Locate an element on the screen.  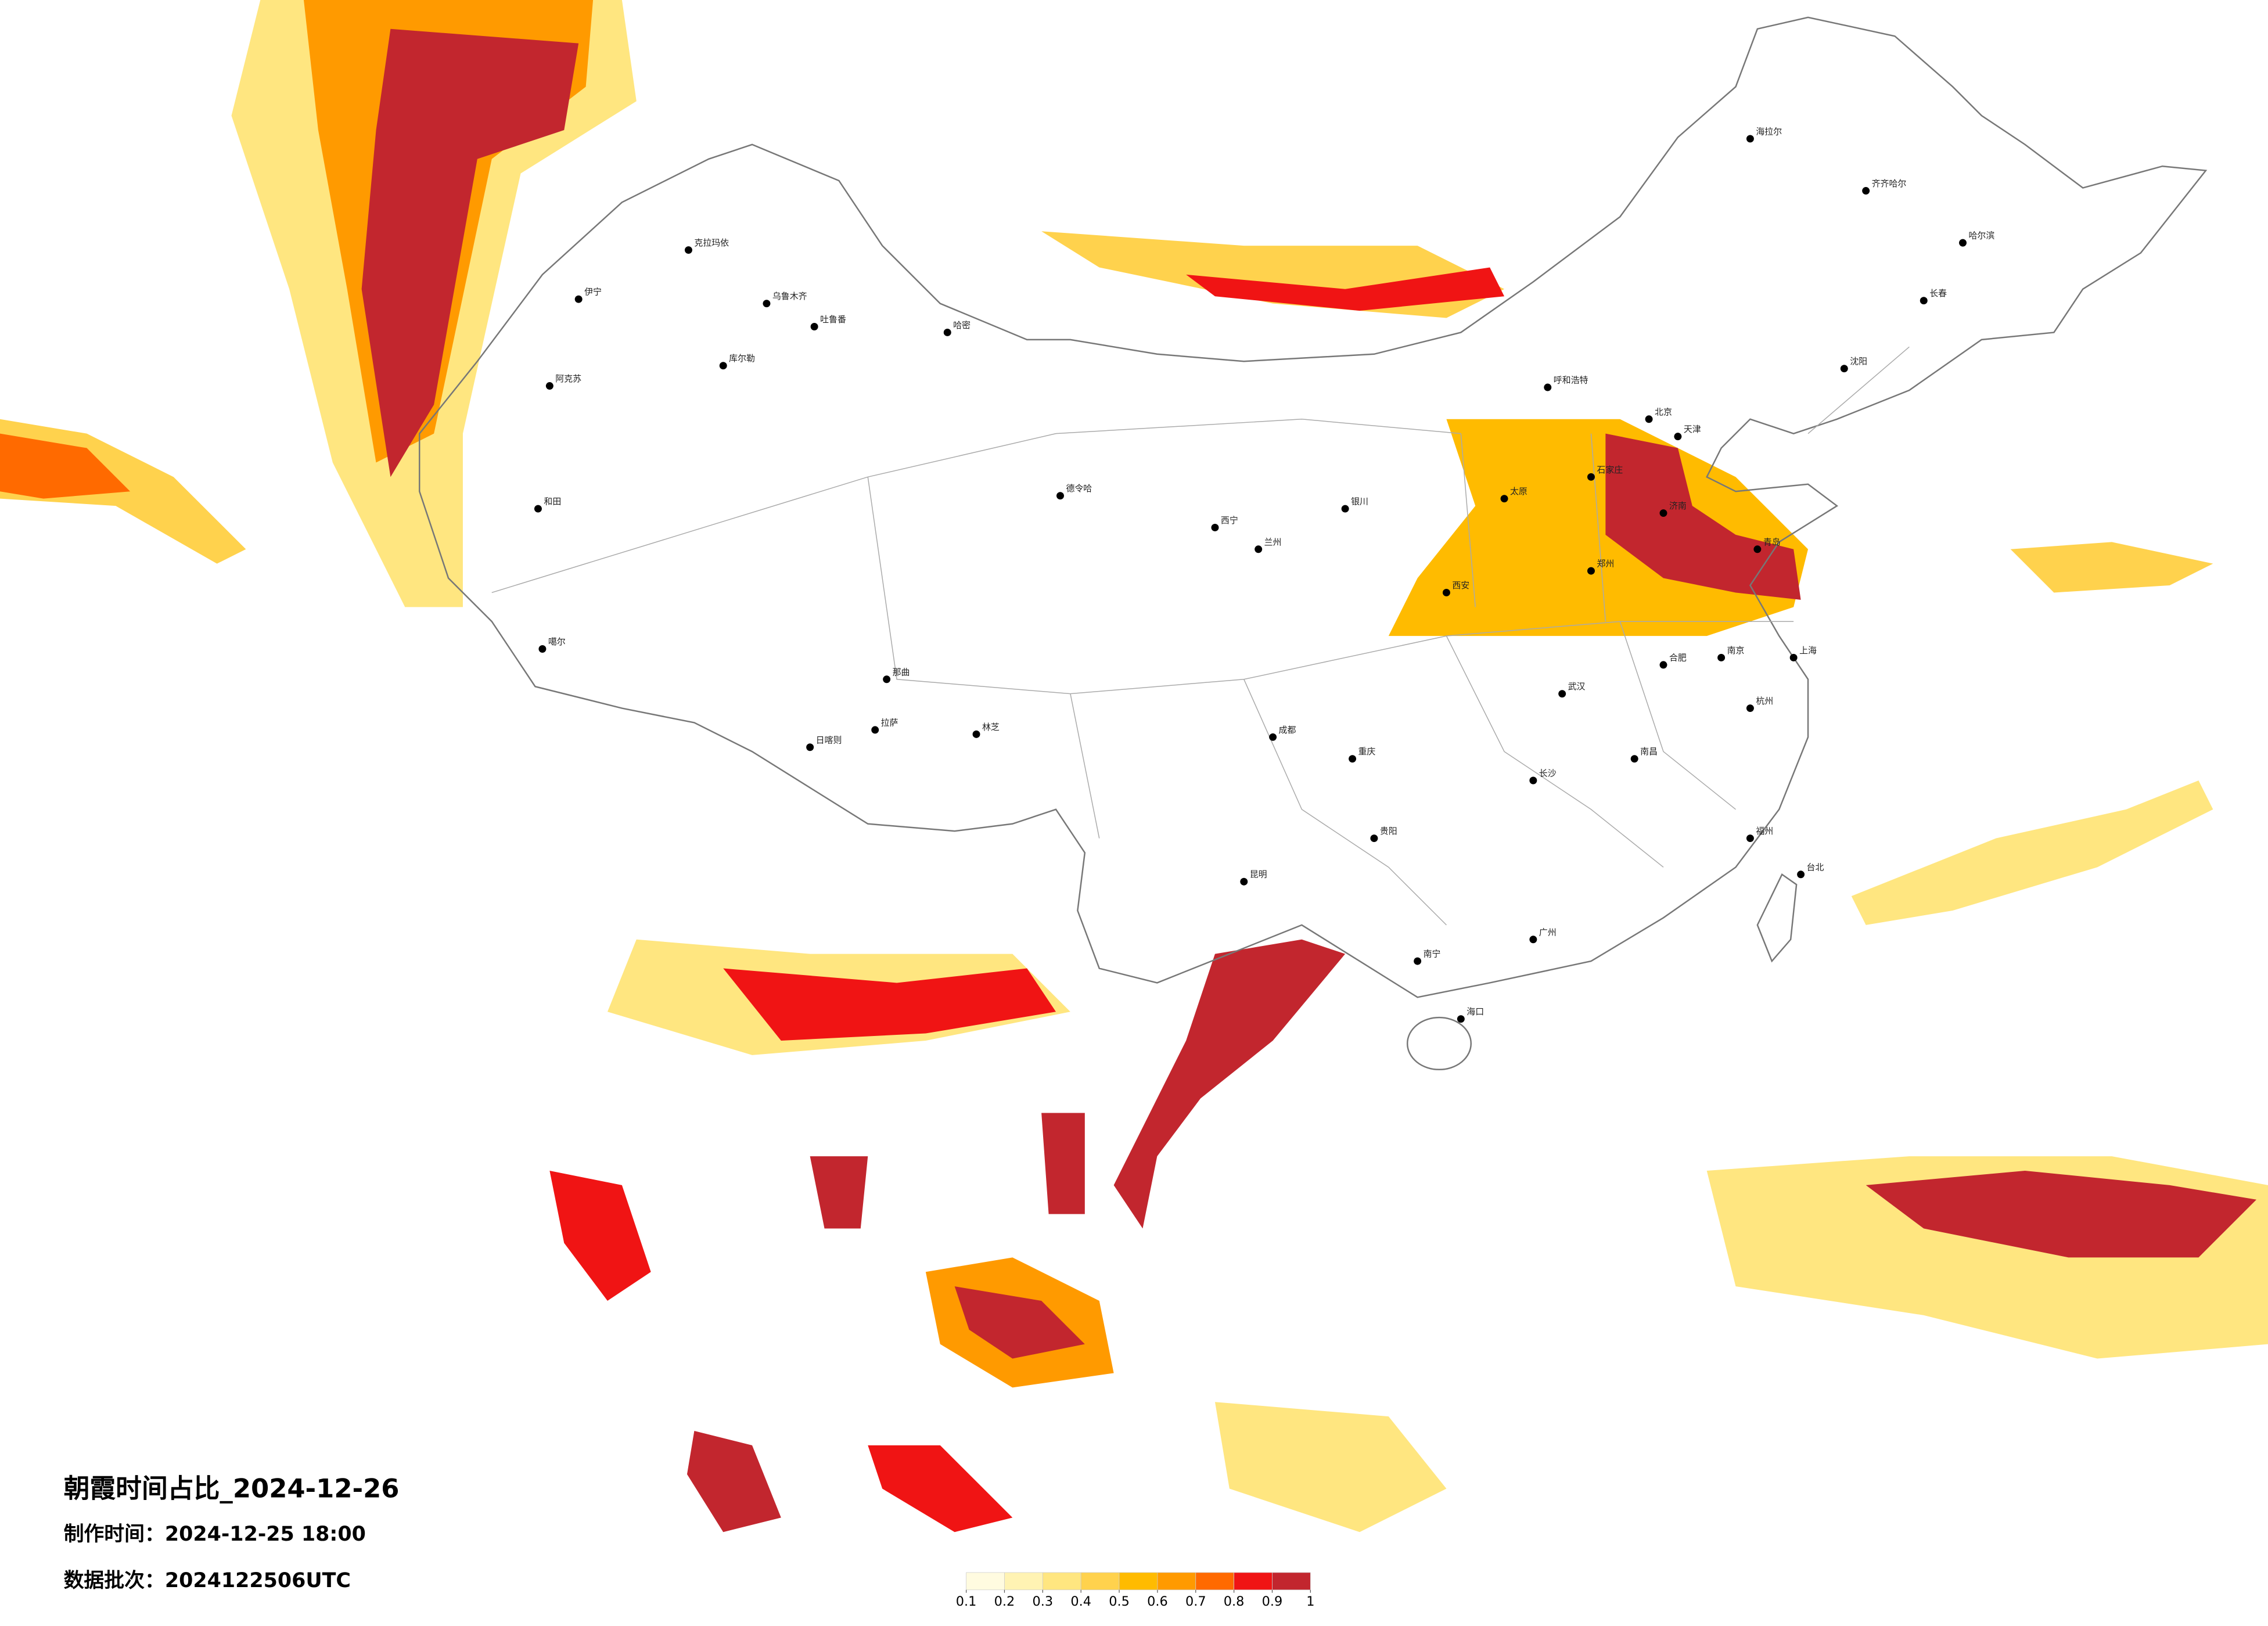
data-batch: 数据批次：2024122506UTC is located at coordinates (207, 1581).